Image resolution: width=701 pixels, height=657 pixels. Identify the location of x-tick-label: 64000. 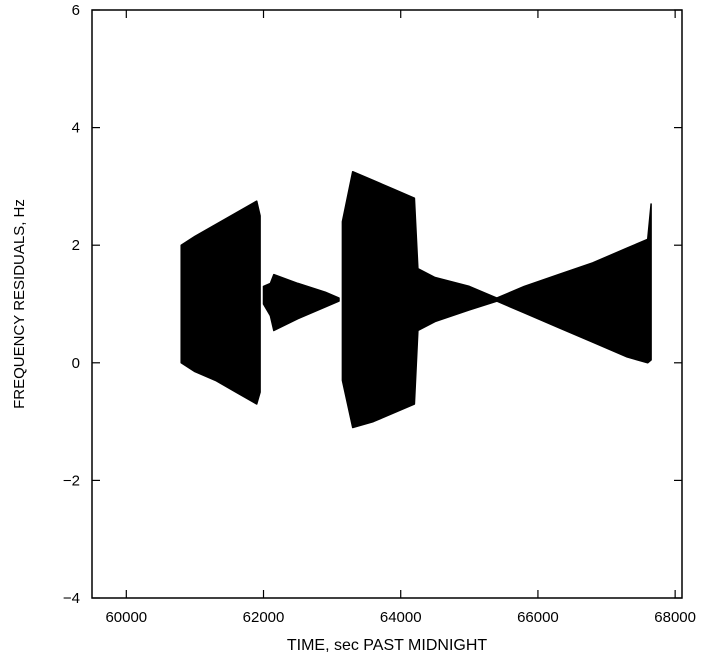
(401, 617).